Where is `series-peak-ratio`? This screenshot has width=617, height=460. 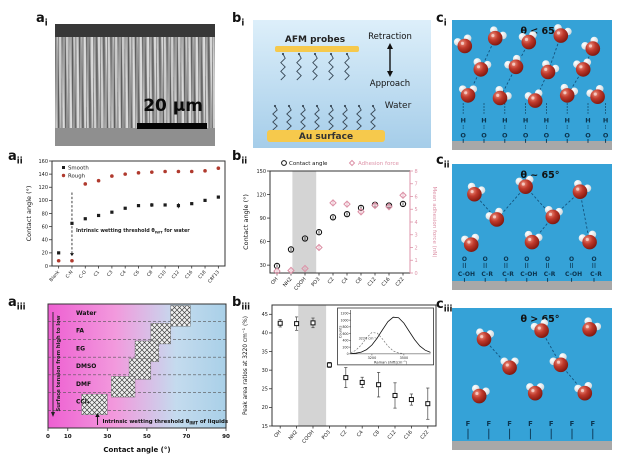
series-peak-ratio is located at coordinates (354, 368).